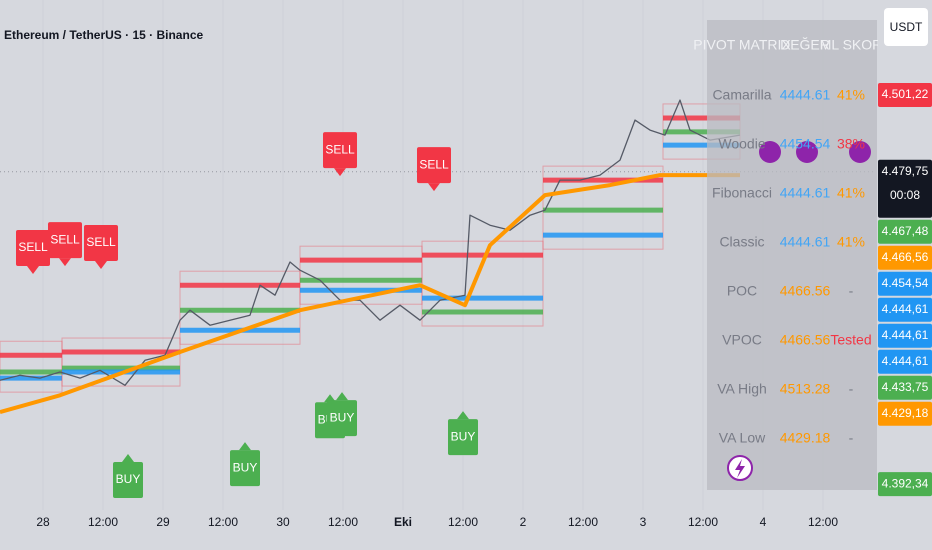 The width and height of the screenshot is (932, 550). I want to click on row-value: 4513.28, so click(805, 389).